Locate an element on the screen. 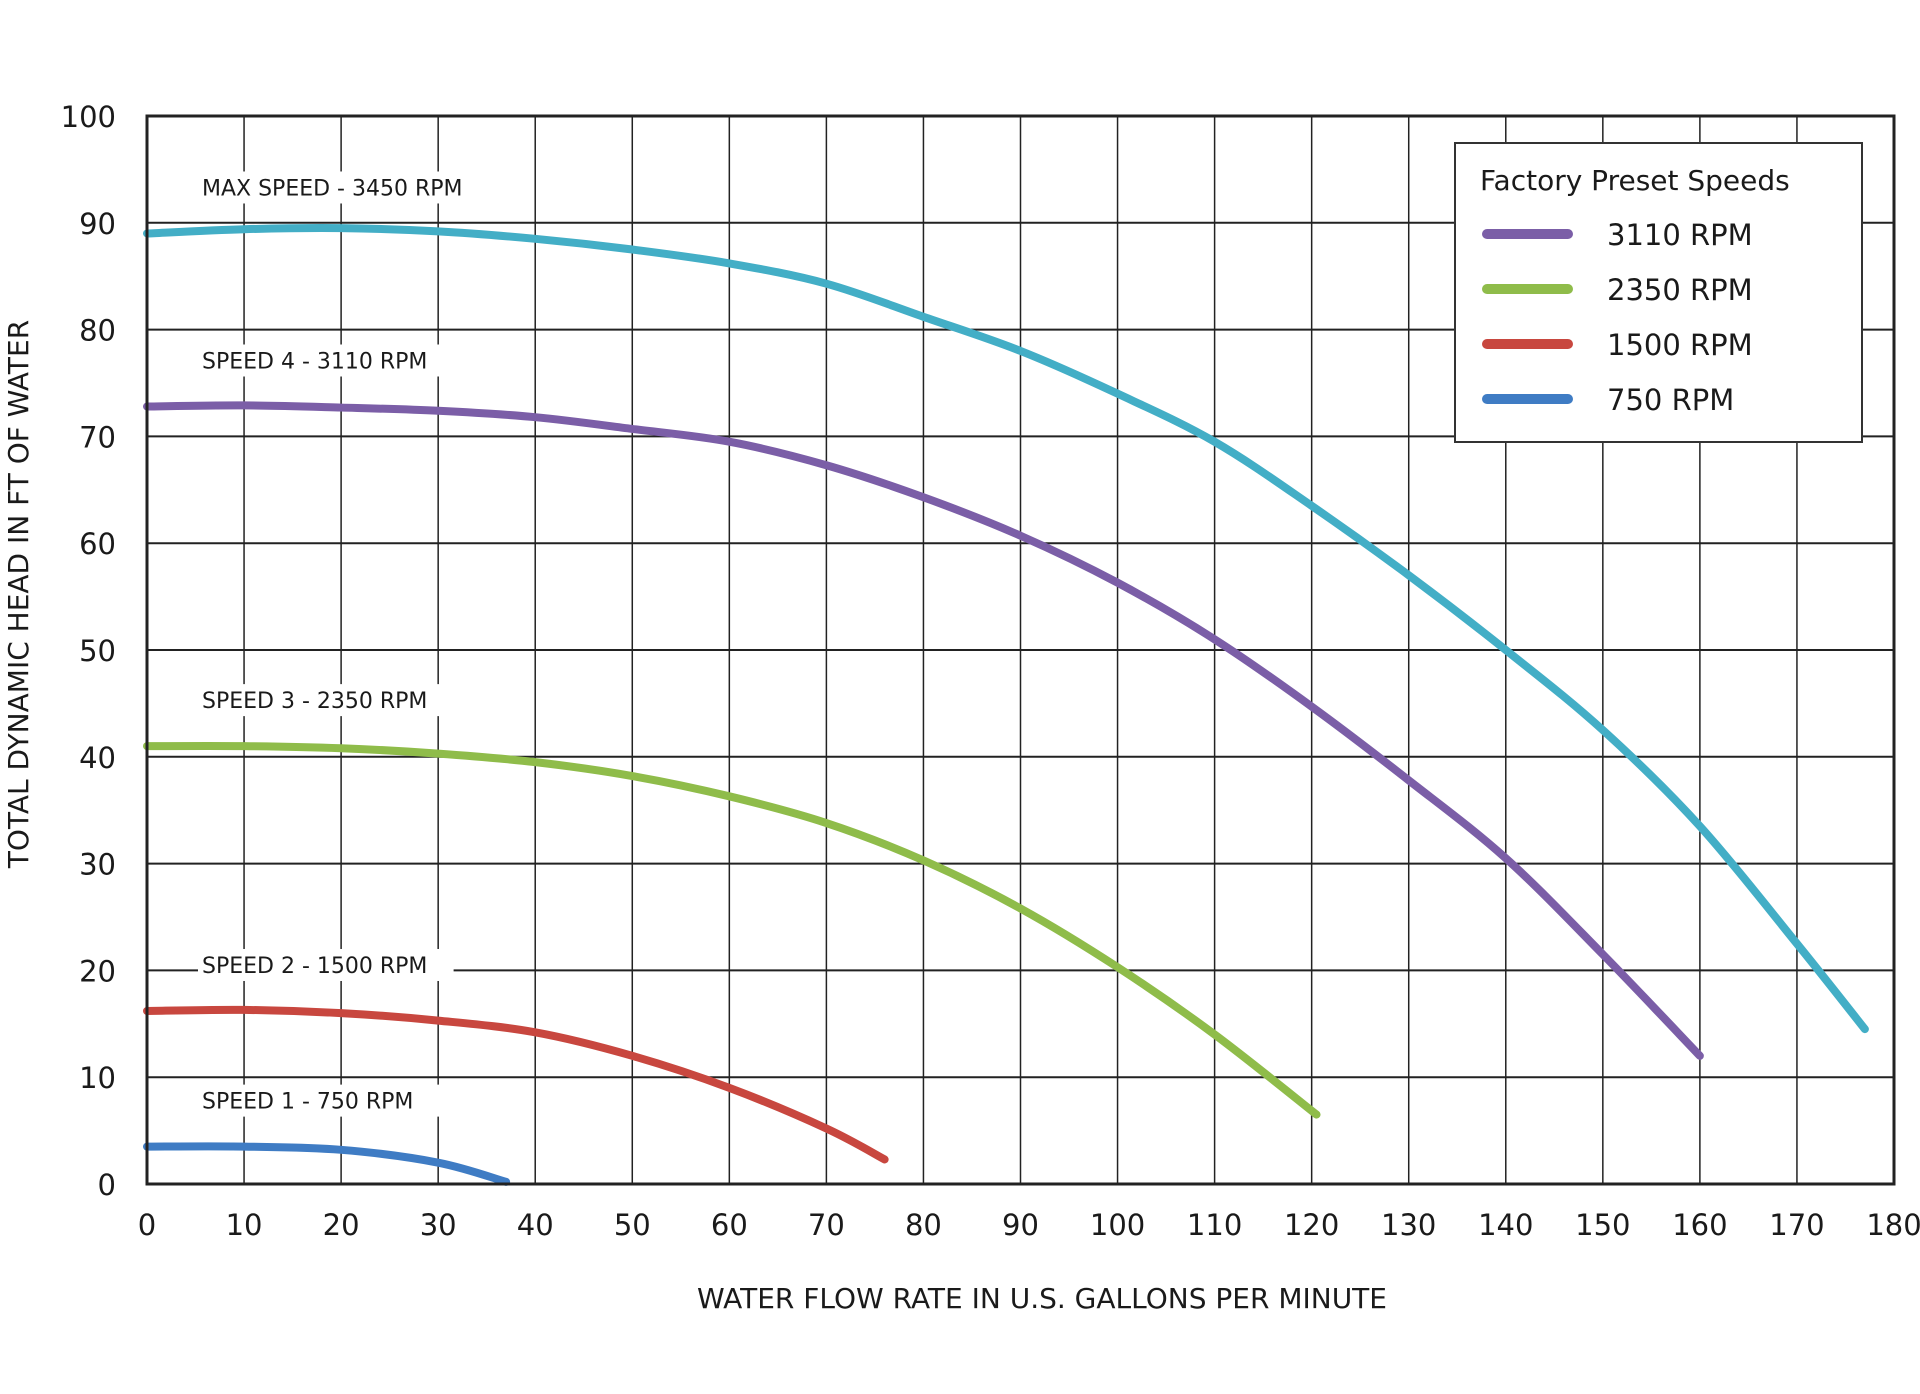 The image size is (1920, 1394). y-tick-label: 0 is located at coordinates (107, 1185).